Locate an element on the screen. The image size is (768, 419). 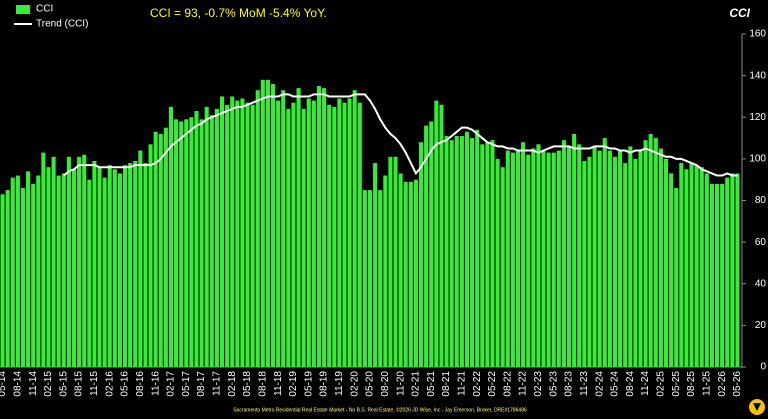
x-tick-label: 05-21 is located at coordinates (431, 384).